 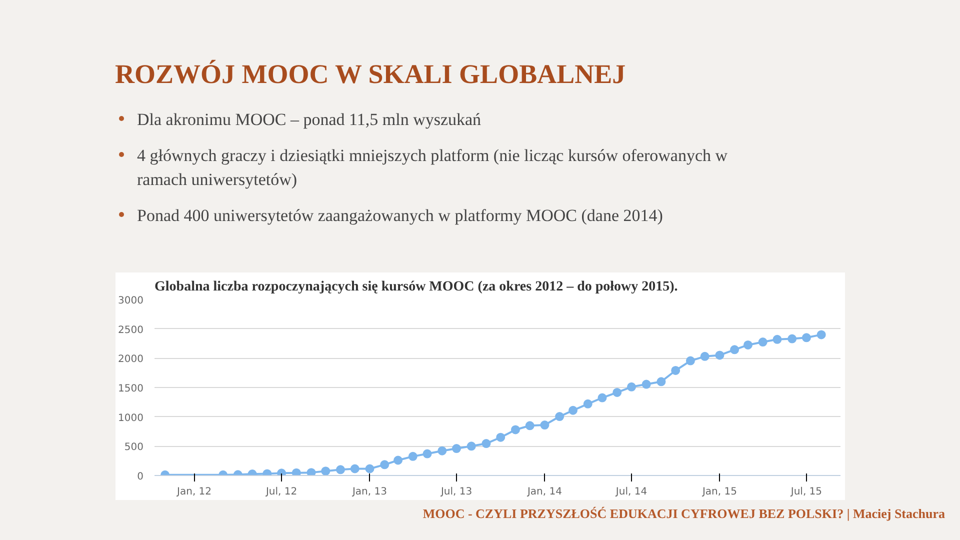 What do you see at coordinates (140, 477) in the screenshot?
I see `y-tick-label: 0` at bounding box center [140, 477].